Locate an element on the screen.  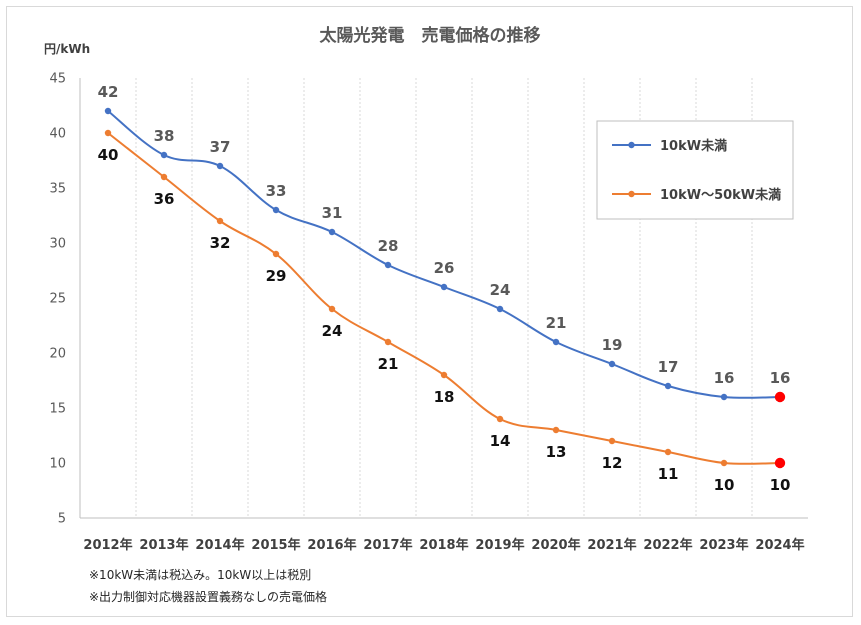
x-tick-label: 2014年 is located at coordinates (219, 545).